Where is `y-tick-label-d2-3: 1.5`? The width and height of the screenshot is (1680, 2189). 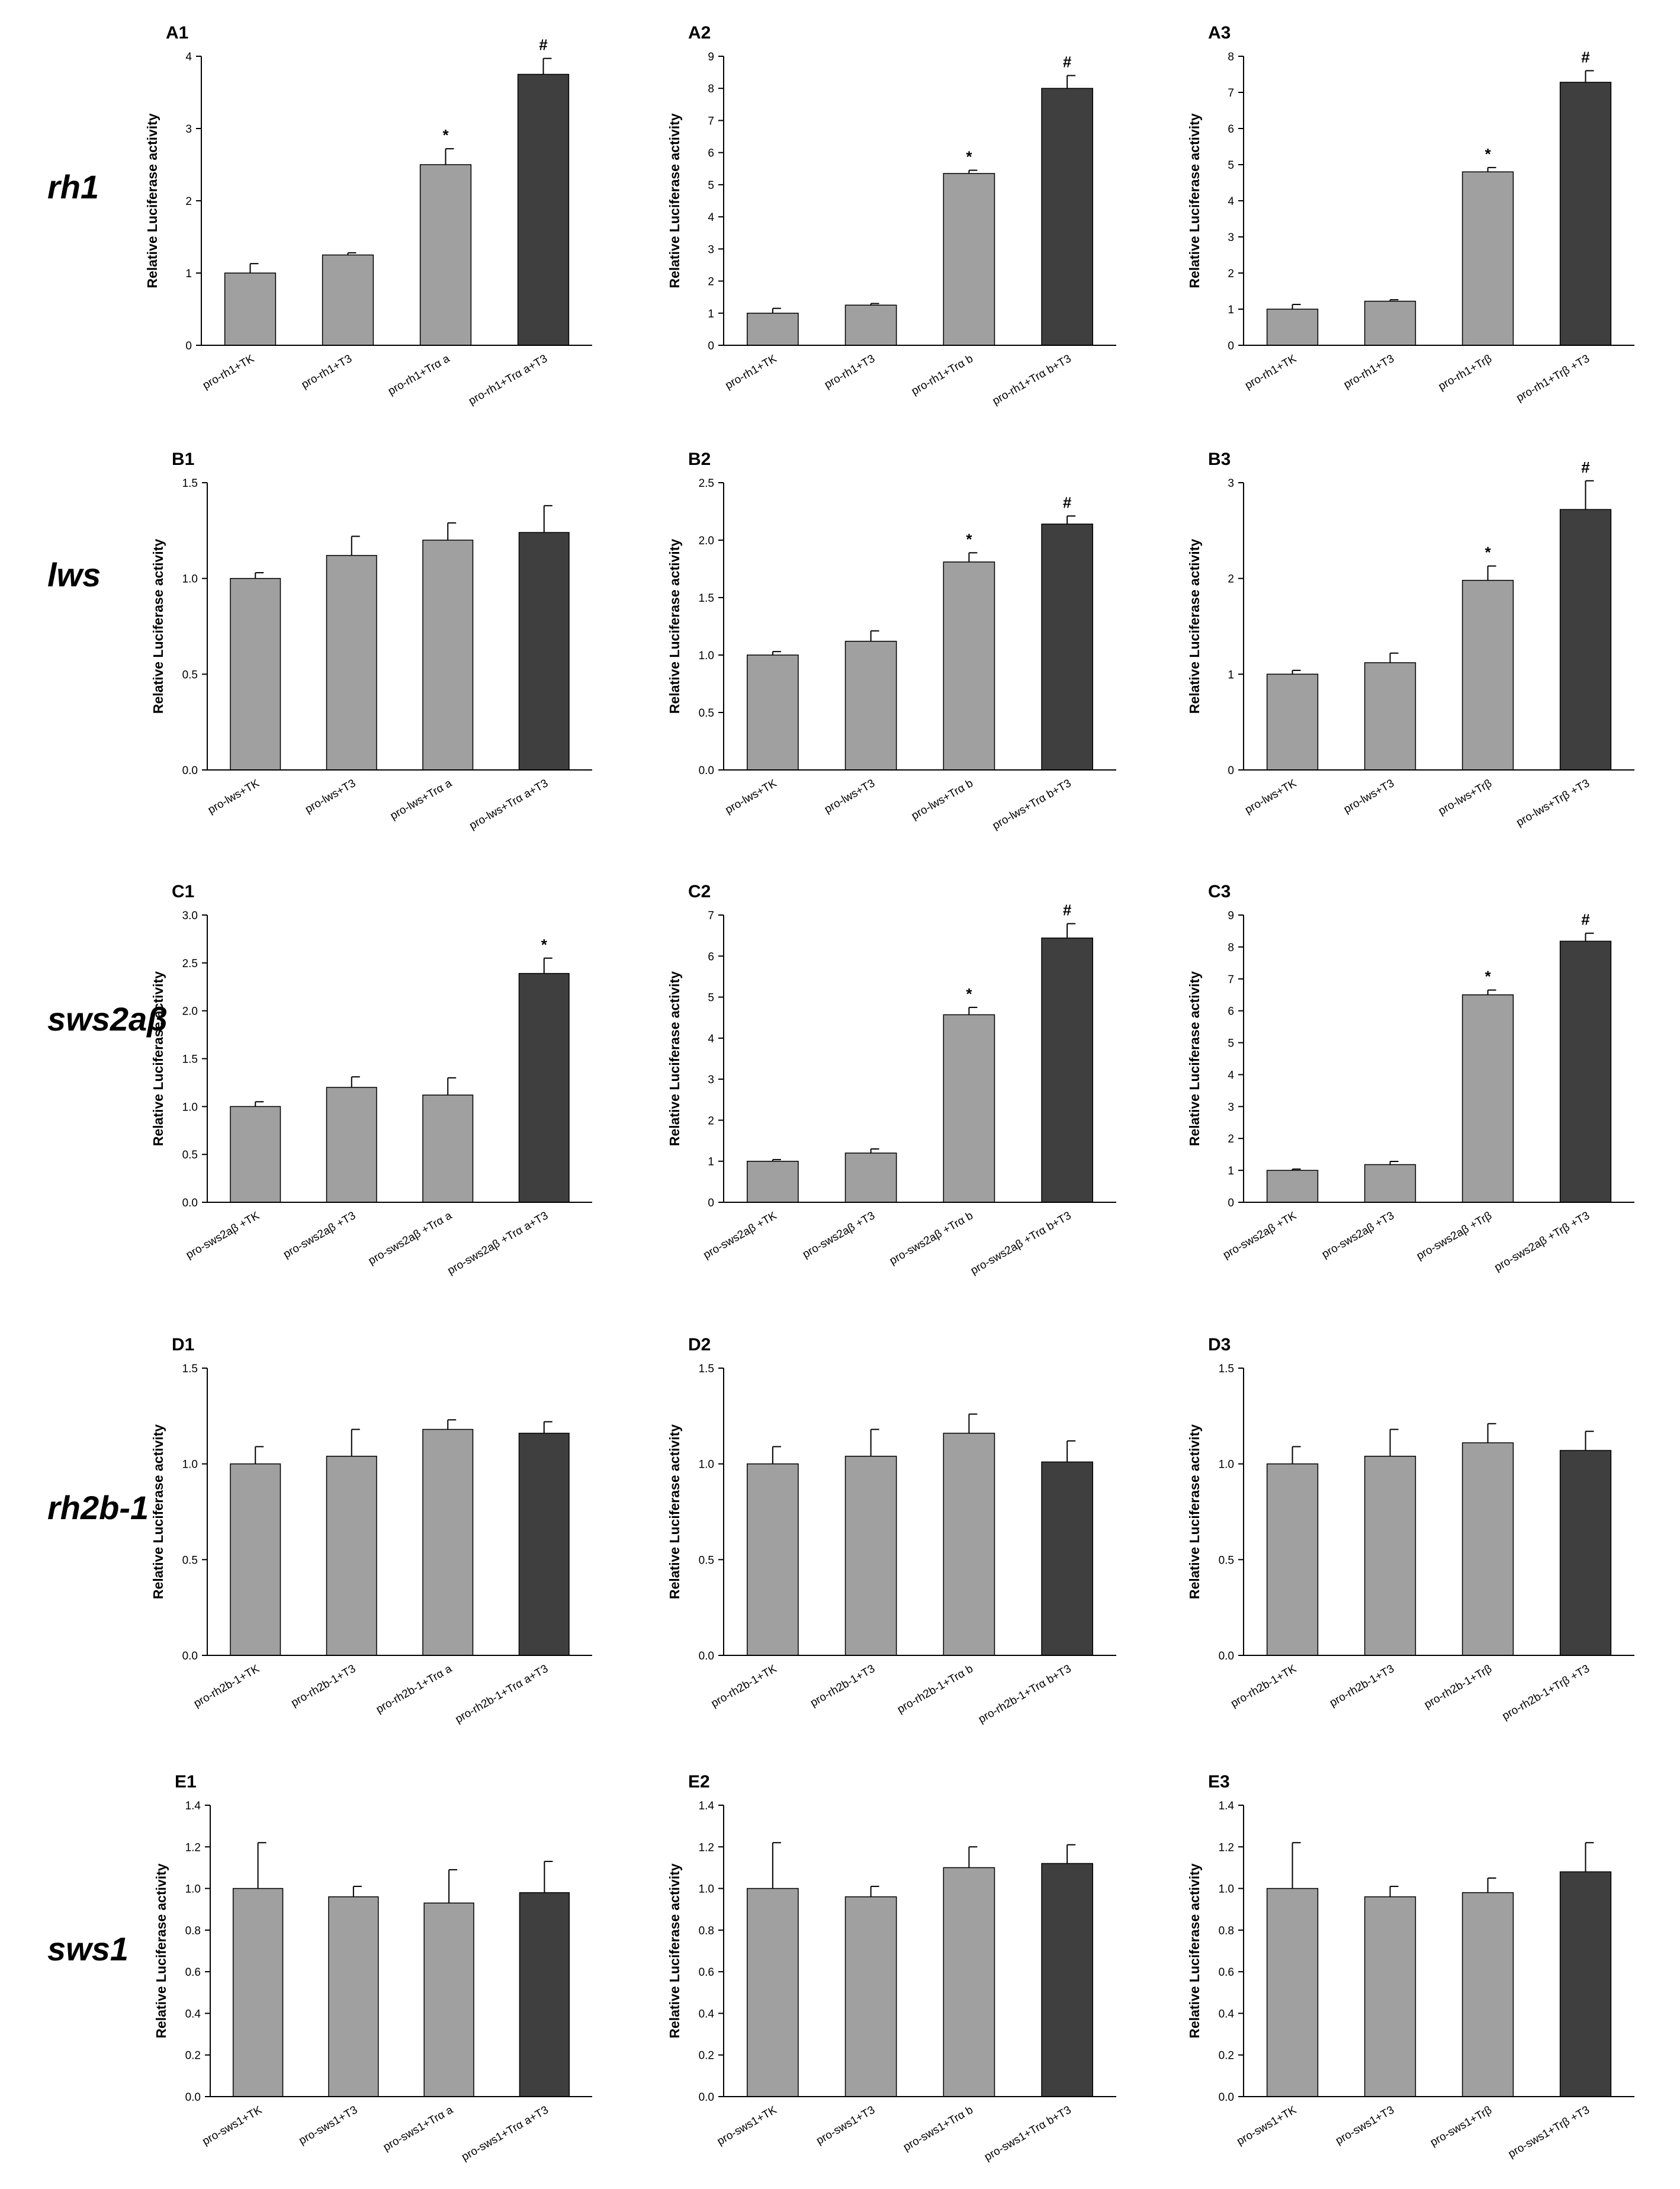 y-tick-label-d2-3: 1.5 is located at coordinates (706, 1369).